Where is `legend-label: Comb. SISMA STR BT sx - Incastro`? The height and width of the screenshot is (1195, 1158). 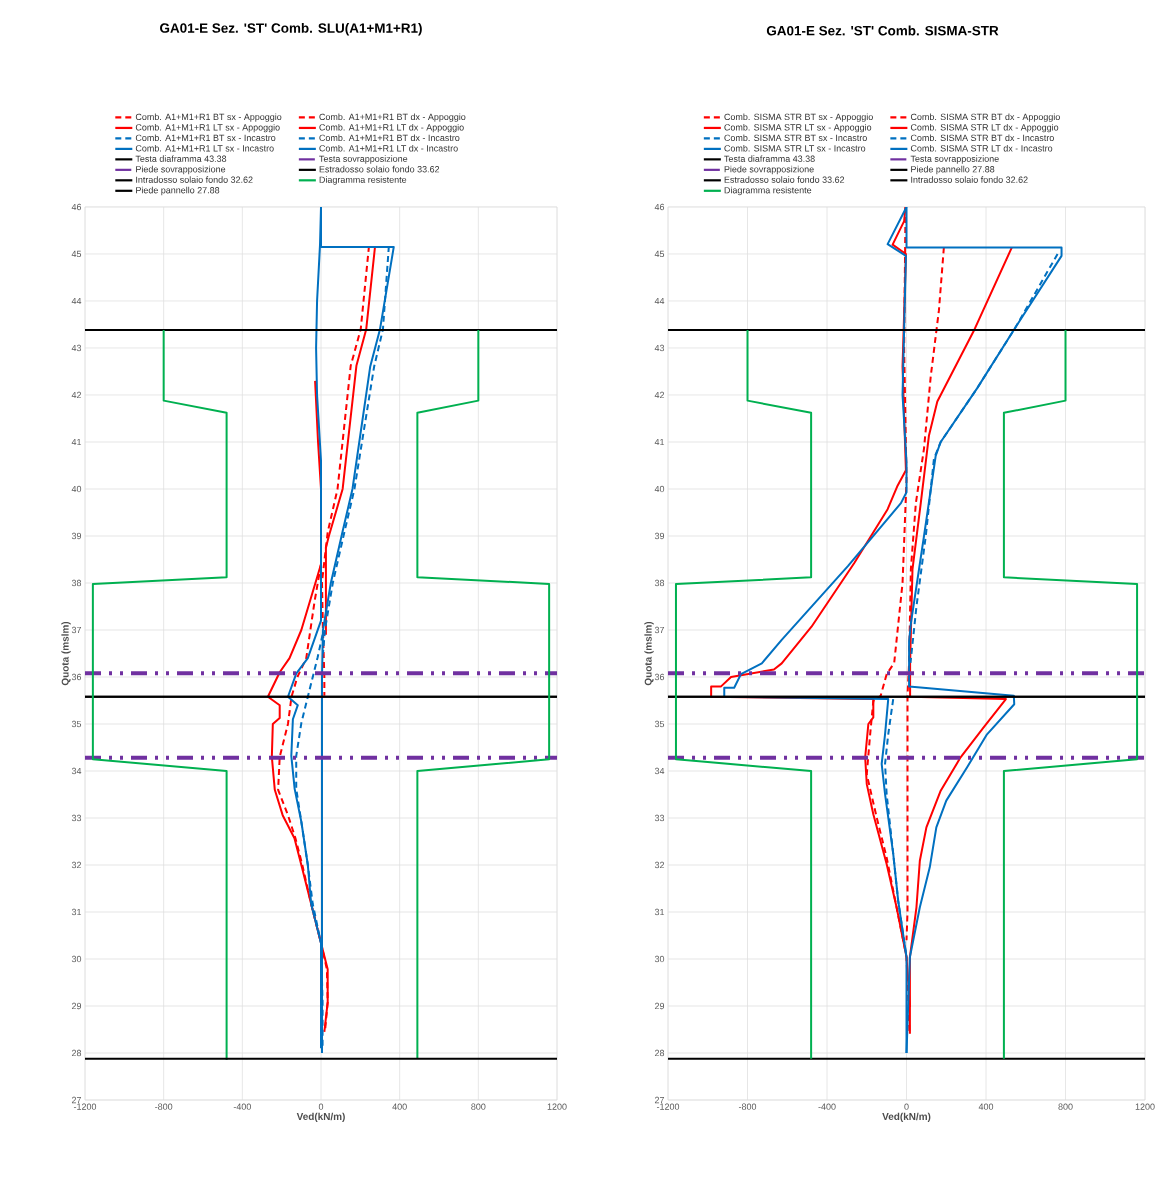 legend-label: Comb. SISMA STR BT sx - Incastro is located at coordinates (795, 138).